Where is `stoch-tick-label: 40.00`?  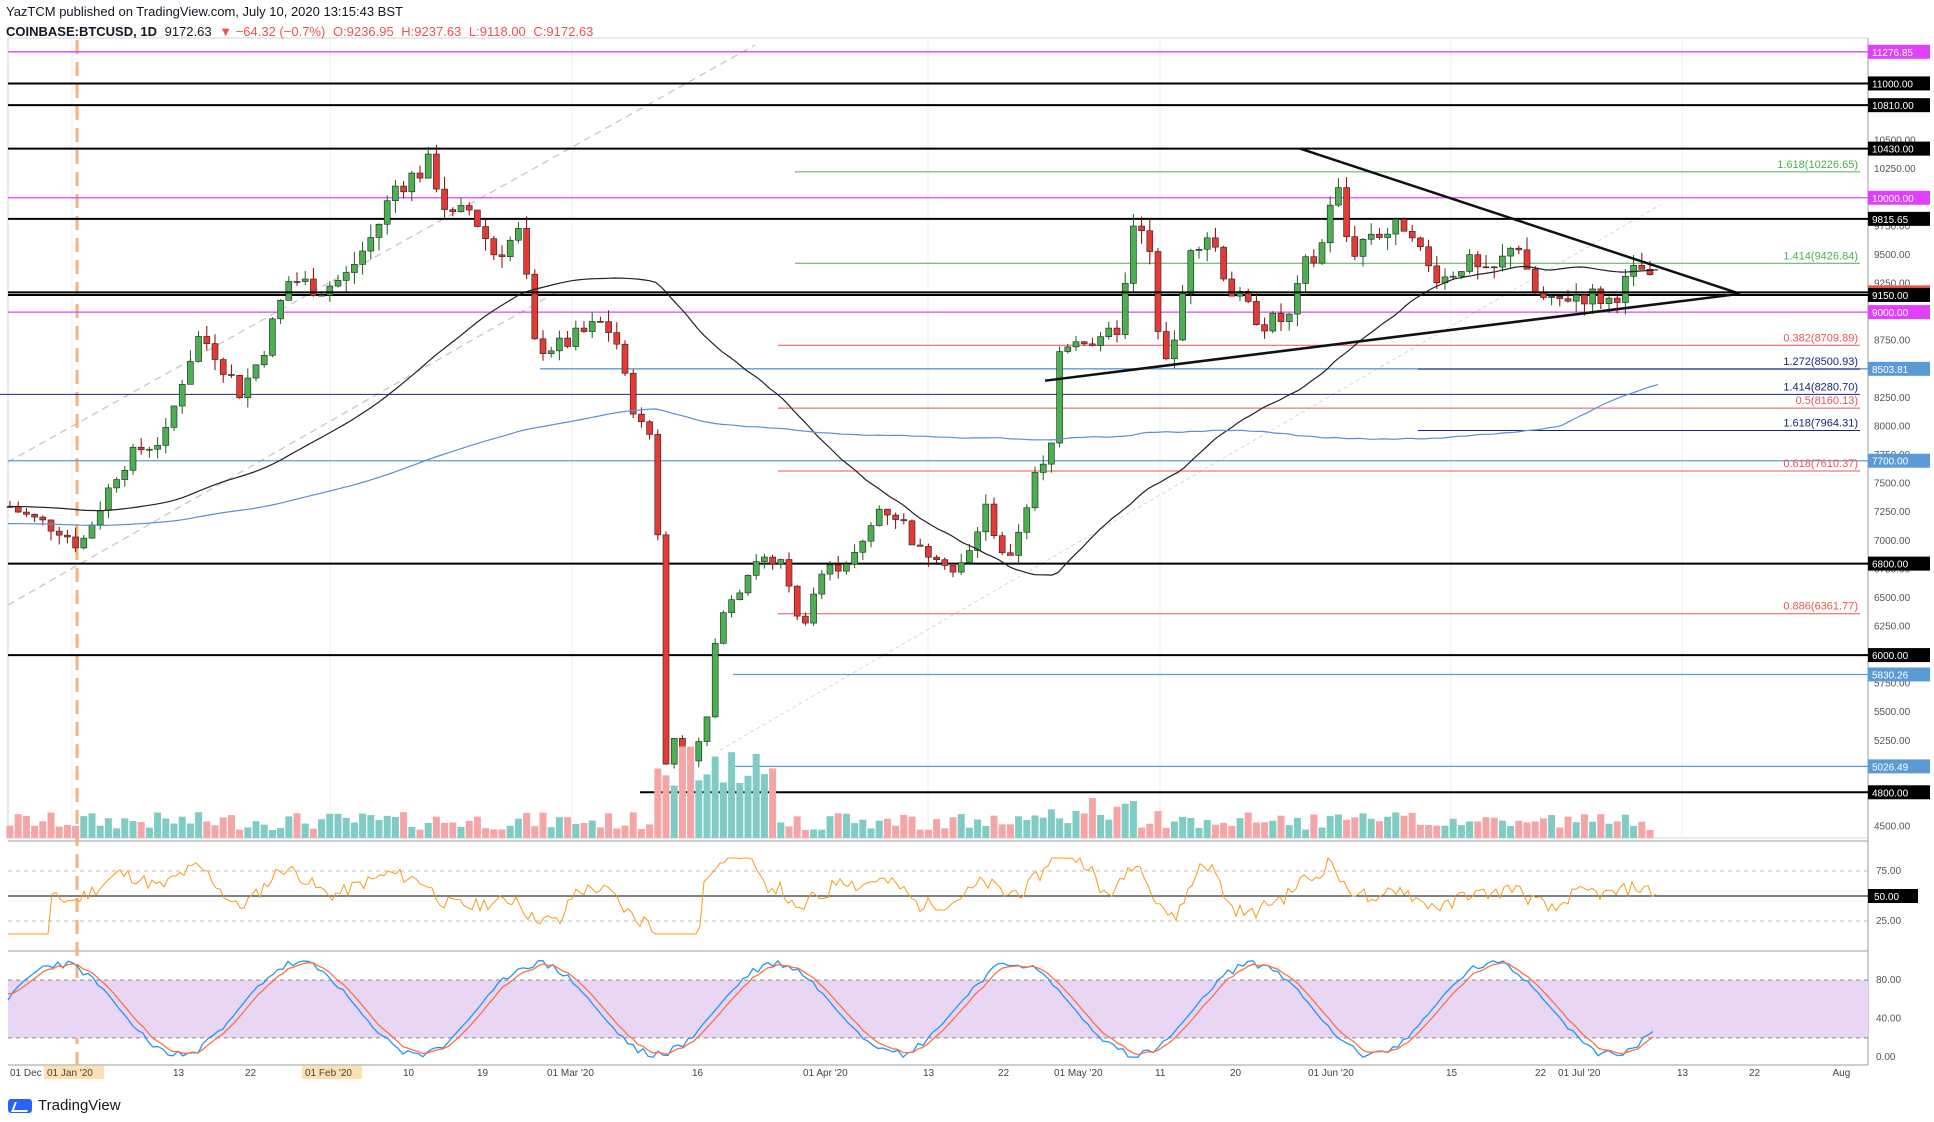
stoch-tick-label: 40.00 is located at coordinates (1888, 1019).